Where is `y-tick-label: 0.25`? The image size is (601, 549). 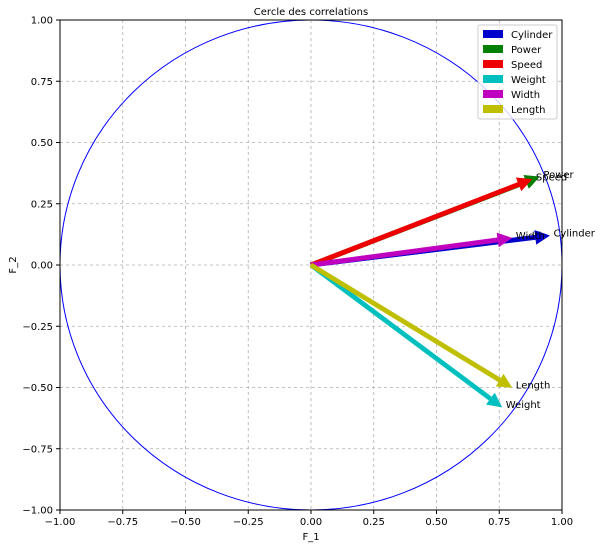
y-tick-label: 0.25 is located at coordinates (42, 204).